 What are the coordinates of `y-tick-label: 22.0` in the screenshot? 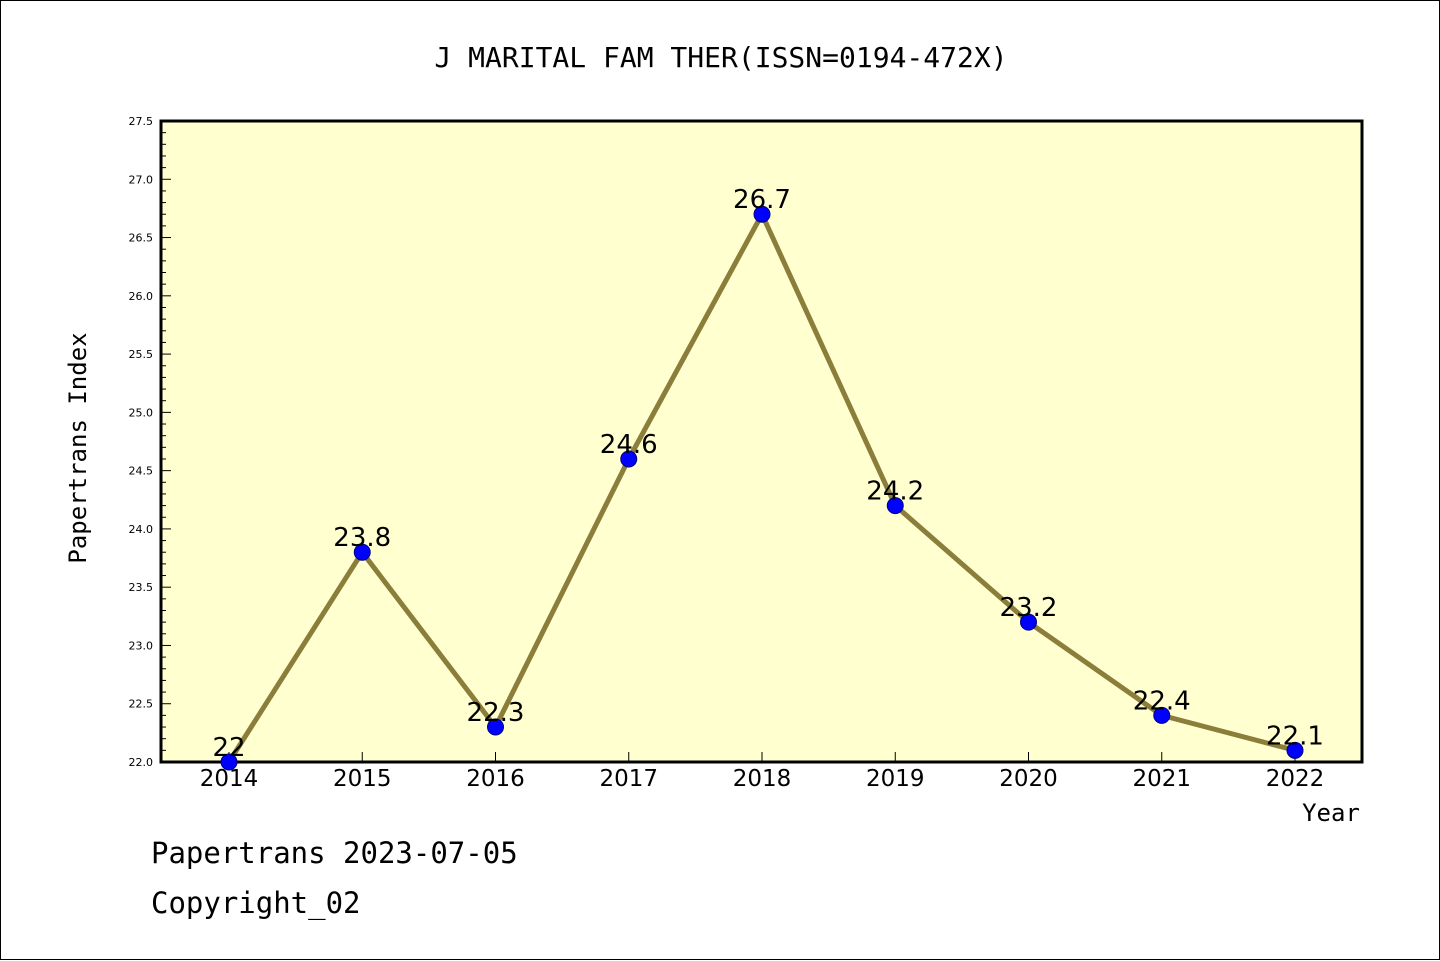 It's located at (141, 762).